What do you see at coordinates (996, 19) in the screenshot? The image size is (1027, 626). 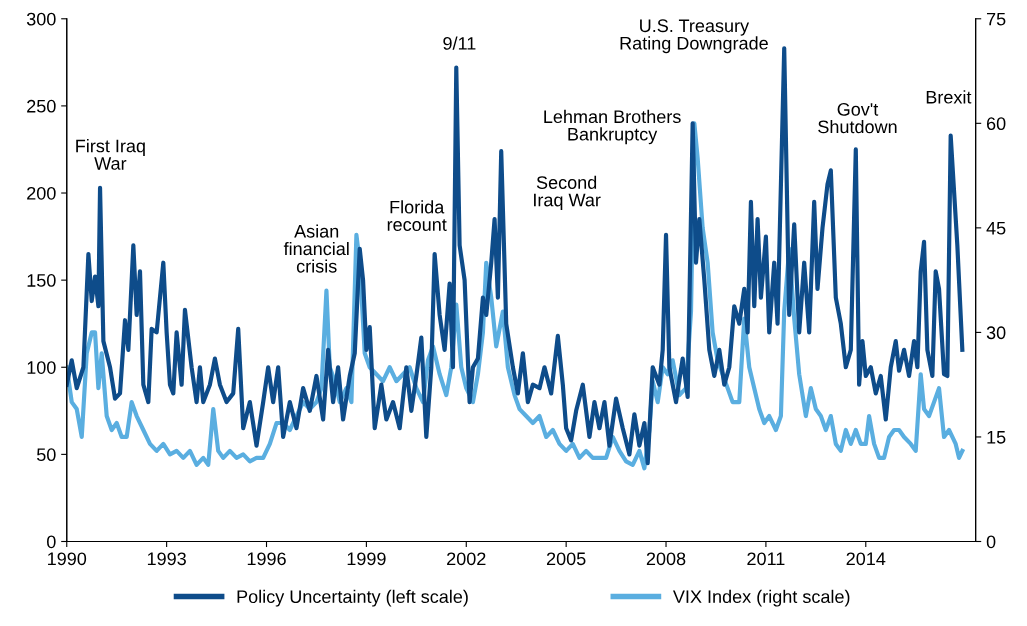 I see `y2-tick-label: 75` at bounding box center [996, 19].